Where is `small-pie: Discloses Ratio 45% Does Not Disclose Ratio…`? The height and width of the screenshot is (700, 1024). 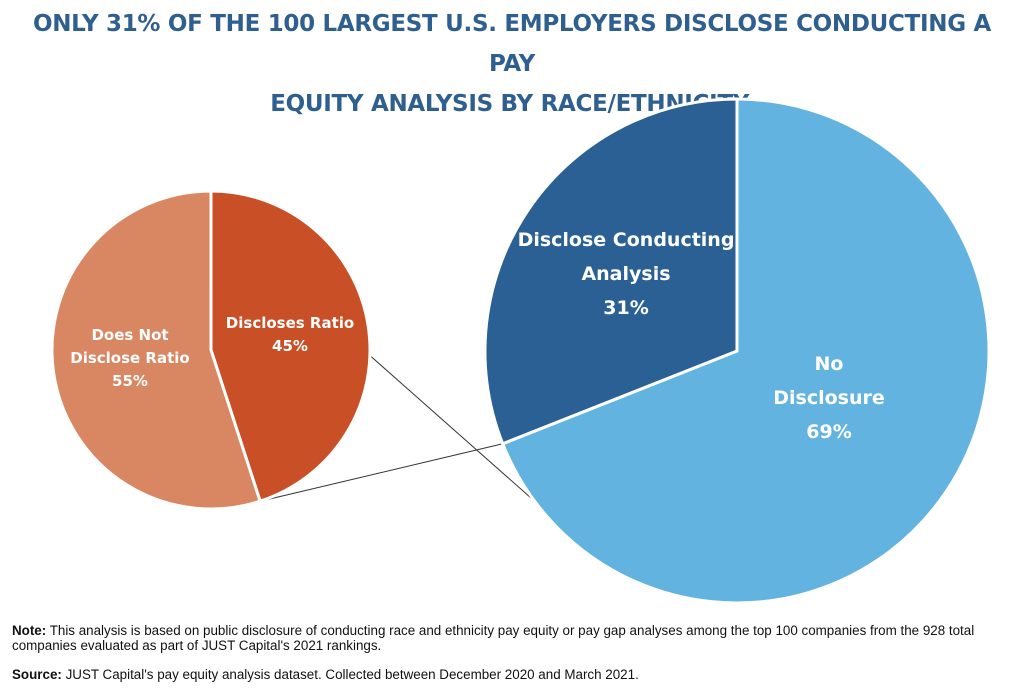 small-pie: Discloses Ratio 45% Does Not Disclose Ratio… is located at coordinates (211, 350).